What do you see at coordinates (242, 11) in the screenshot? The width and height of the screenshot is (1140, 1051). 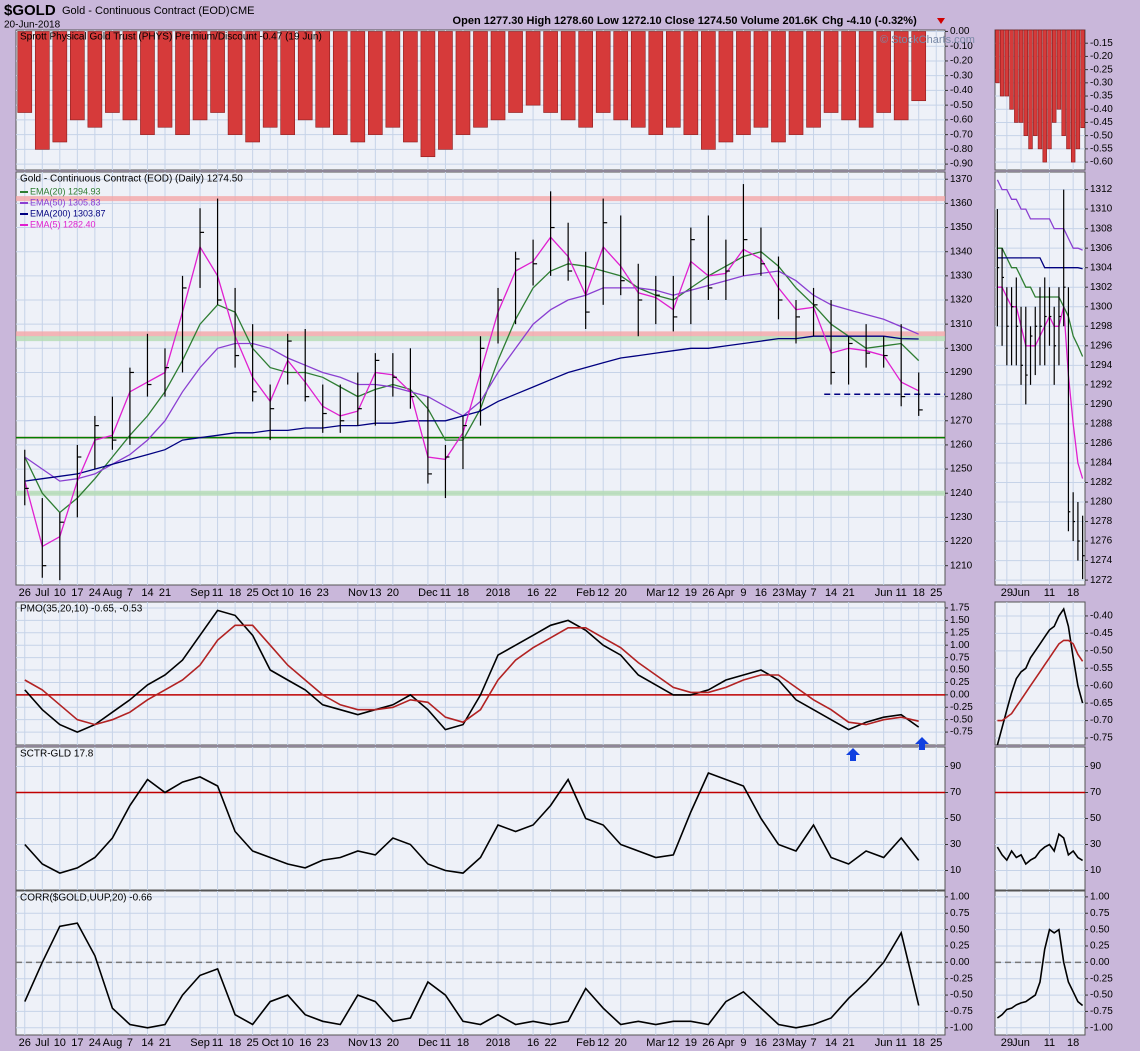 I see `exchange: CME` at bounding box center [242, 11].